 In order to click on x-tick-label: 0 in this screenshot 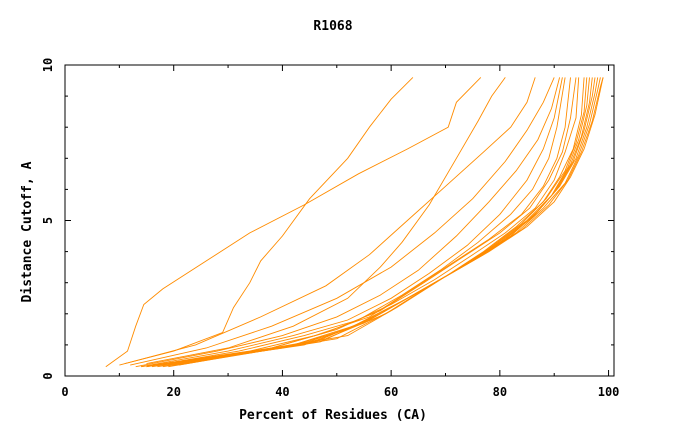, I will do `click(64, 392)`.